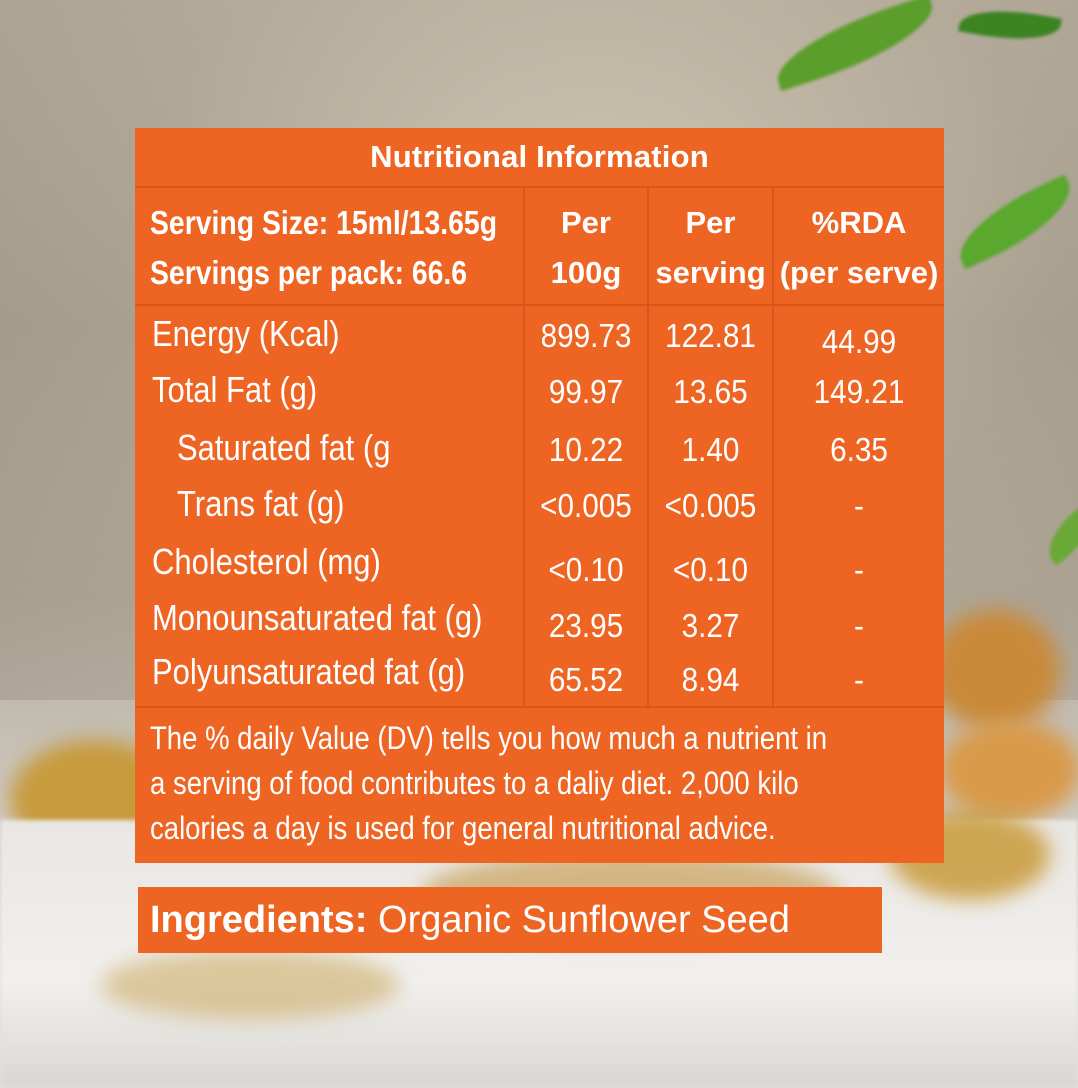  Describe the element at coordinates (235, 389) in the screenshot. I see `row-label: Total Fat (g)` at that location.